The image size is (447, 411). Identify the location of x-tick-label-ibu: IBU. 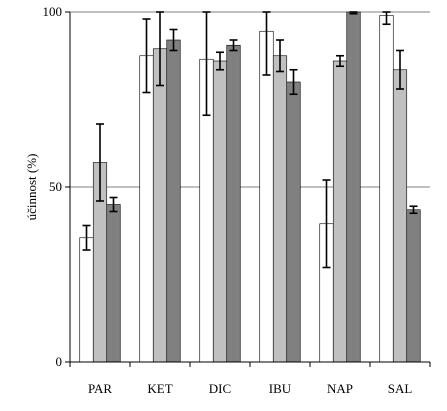
(280, 388).